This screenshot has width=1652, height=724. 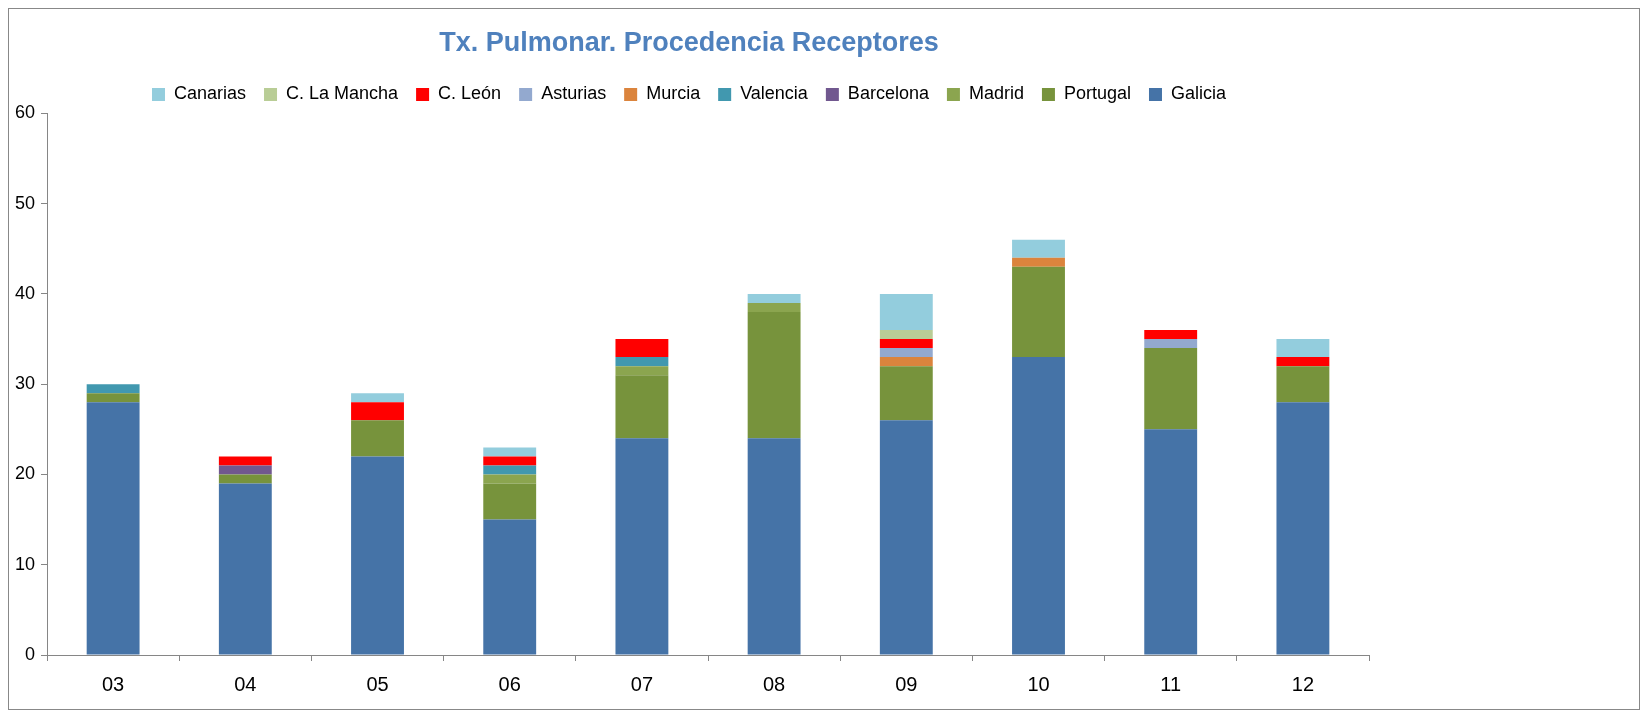 What do you see at coordinates (470, 93) in the screenshot?
I see `legend-label: C. León` at bounding box center [470, 93].